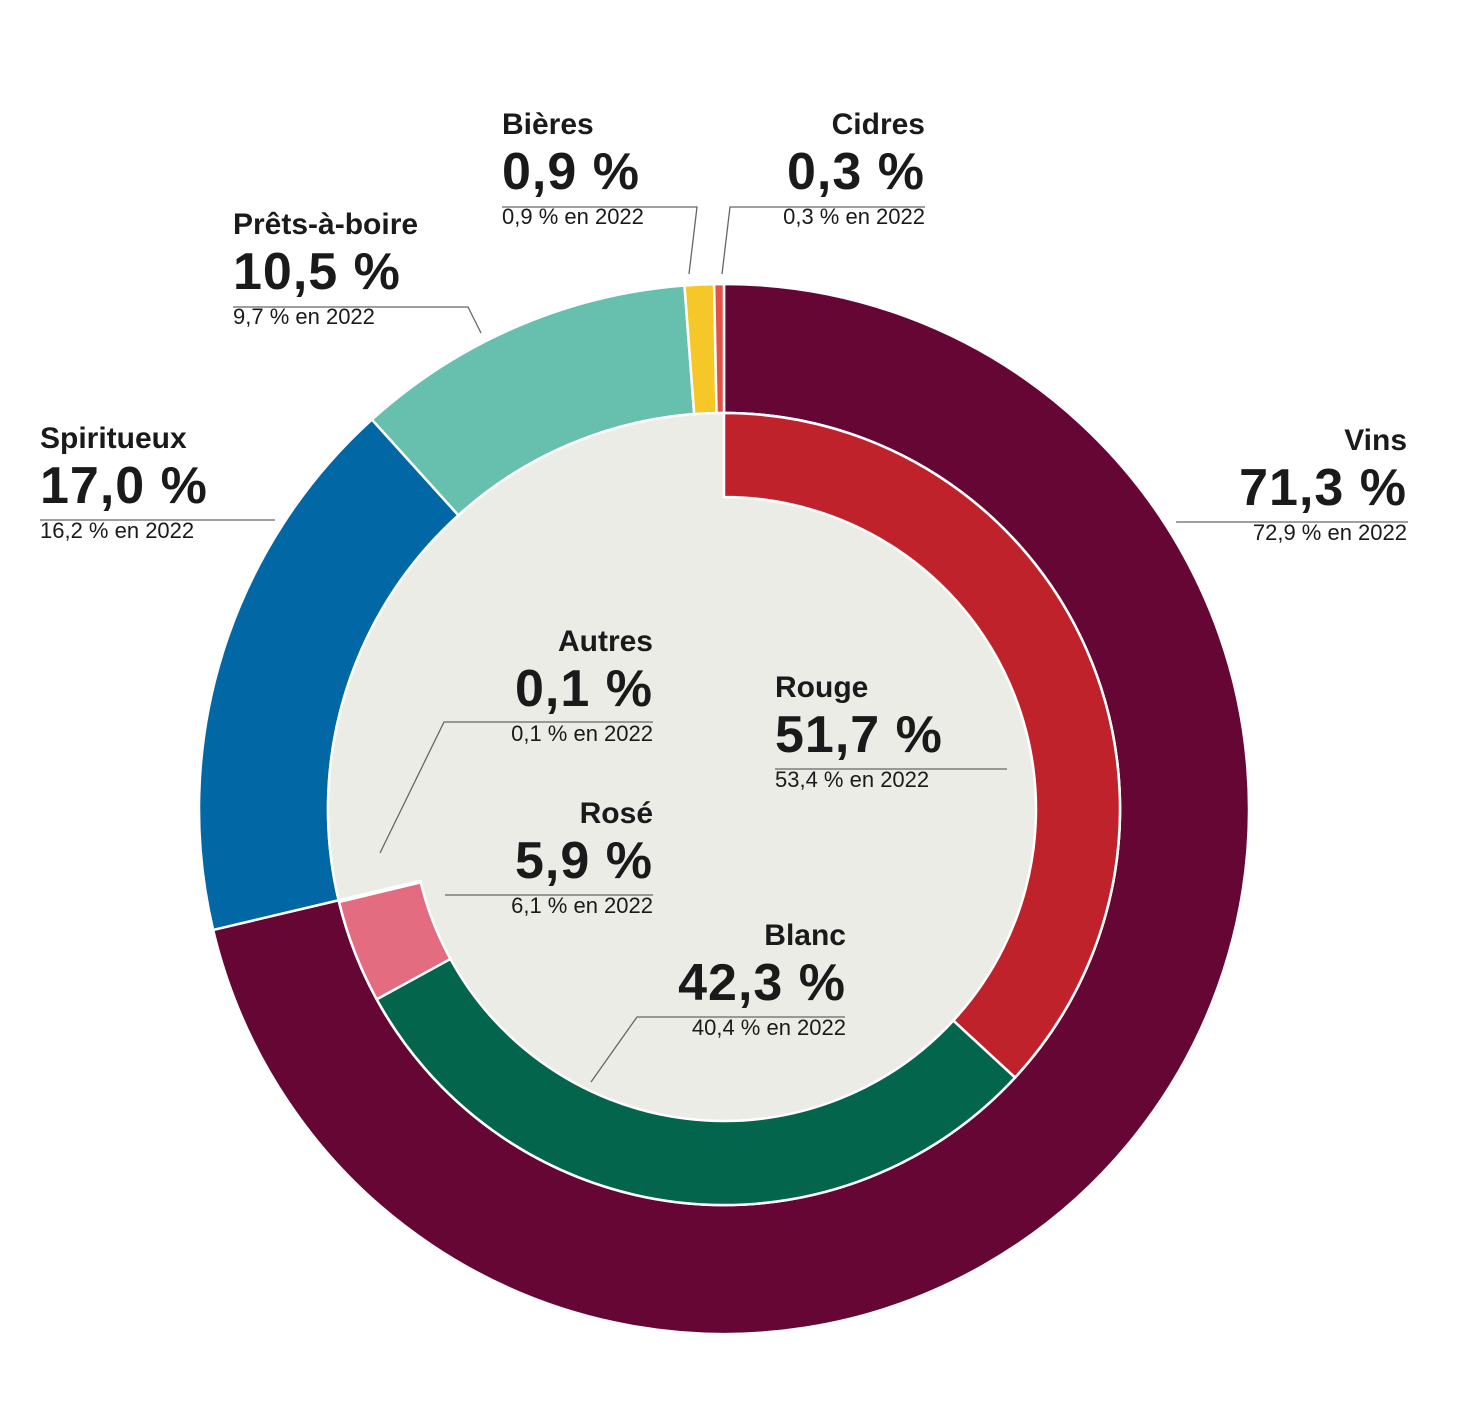 This screenshot has height=1426, width=1462. I want to click on label-value: 51,7 %, so click(859, 735).